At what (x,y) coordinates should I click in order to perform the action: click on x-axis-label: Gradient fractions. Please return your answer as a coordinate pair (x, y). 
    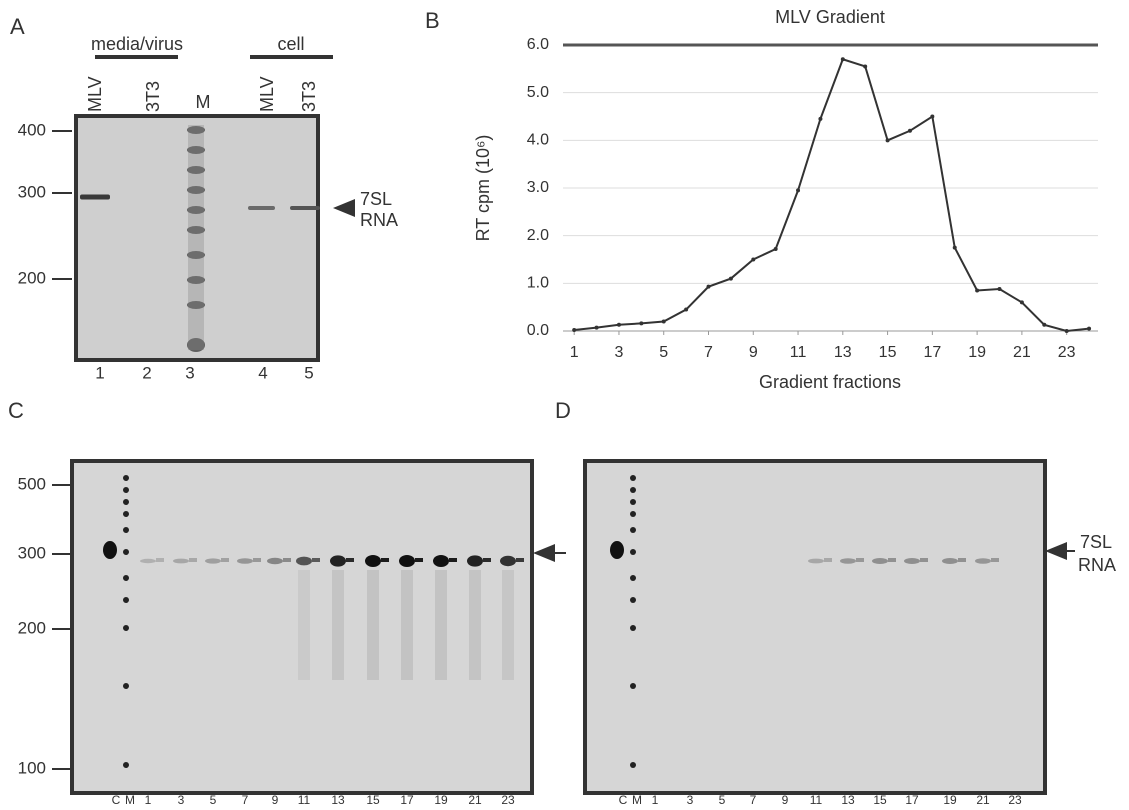
    Looking at the image, I should click on (830, 382).